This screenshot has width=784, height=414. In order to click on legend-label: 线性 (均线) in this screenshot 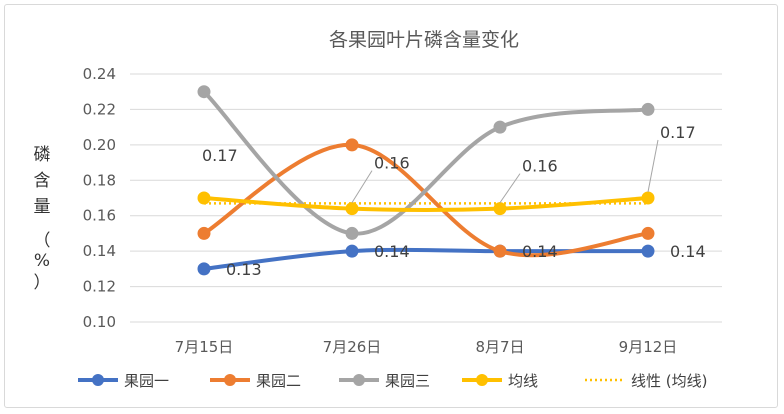, I will do `click(669, 381)`.